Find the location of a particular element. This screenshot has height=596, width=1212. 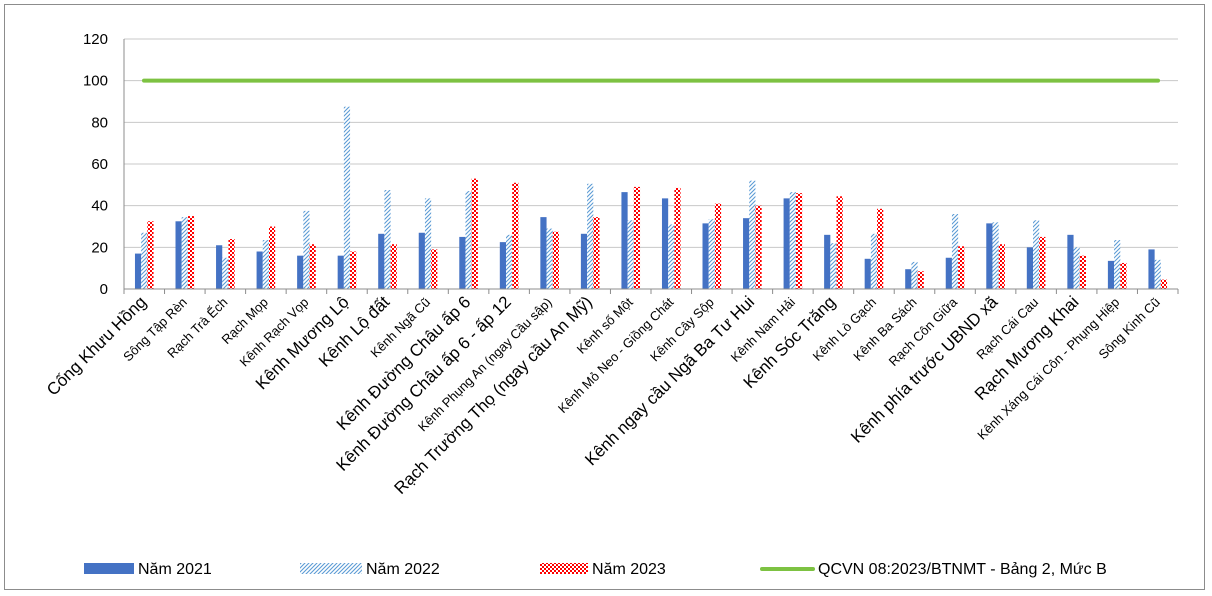

y-tick-label: 40 is located at coordinates (99, 206).